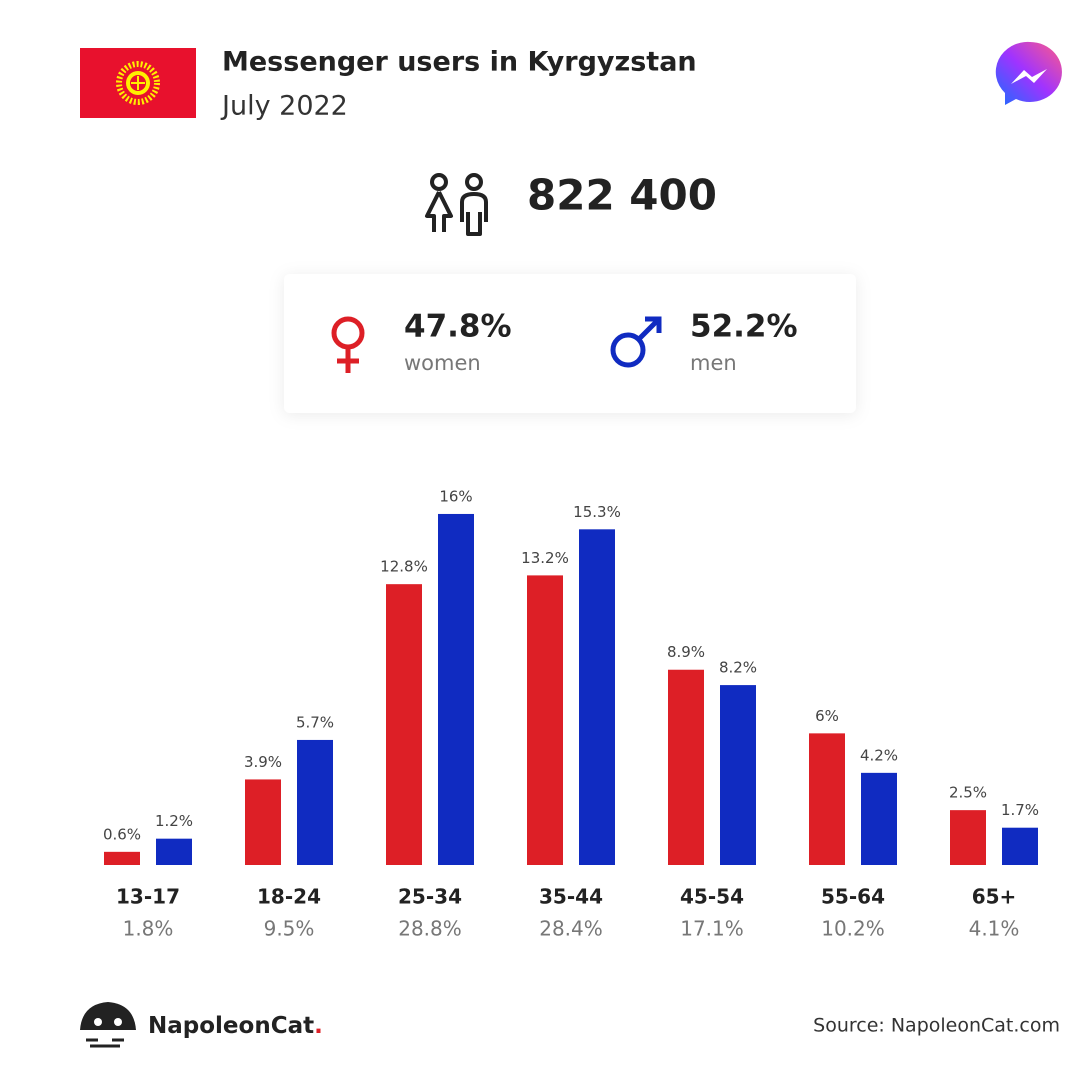  Describe the element at coordinates (712, 897) in the screenshot. I see `category-label: 45-54` at that location.